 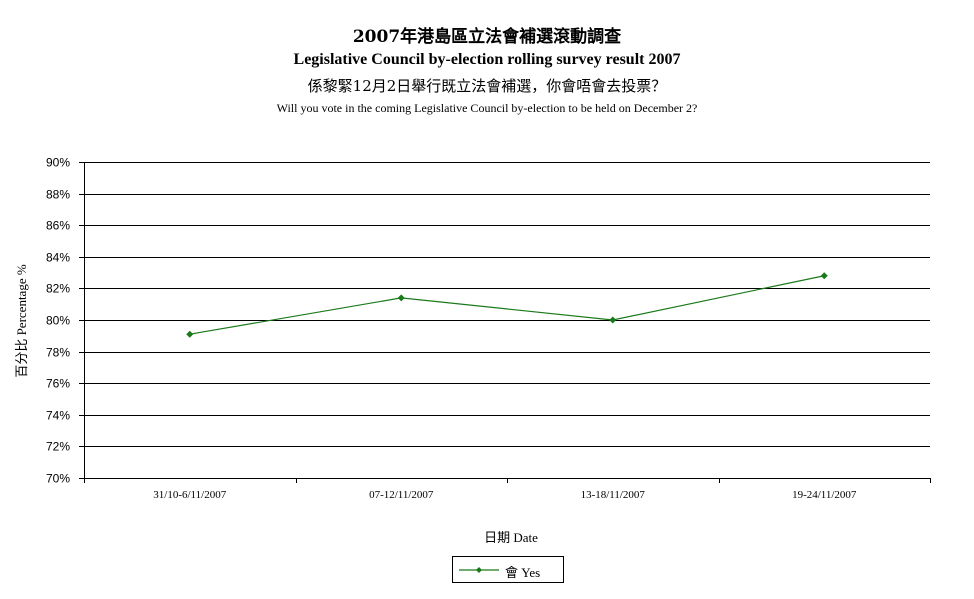 I want to click on y-tick-label: 76%, so click(x=58, y=384).